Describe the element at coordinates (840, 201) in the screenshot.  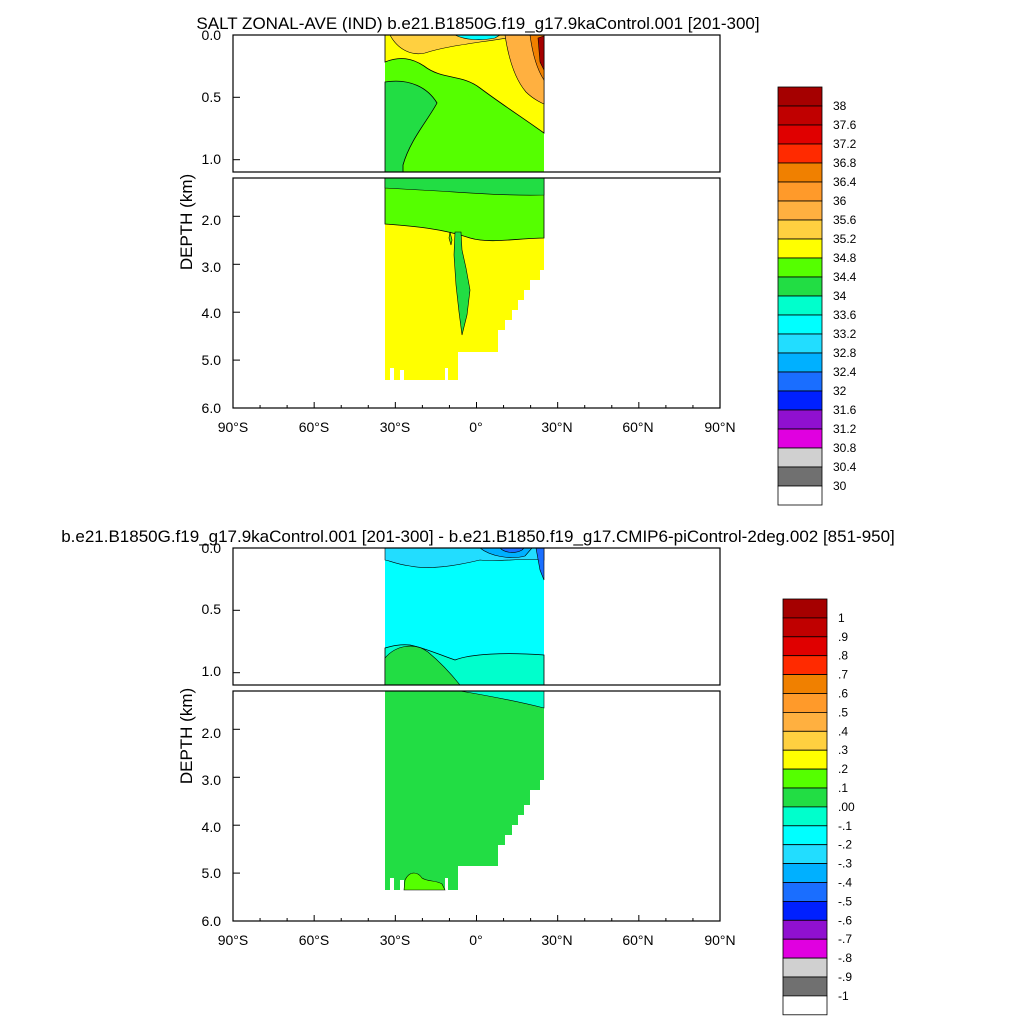
I see `colorbar-label: 36` at that location.